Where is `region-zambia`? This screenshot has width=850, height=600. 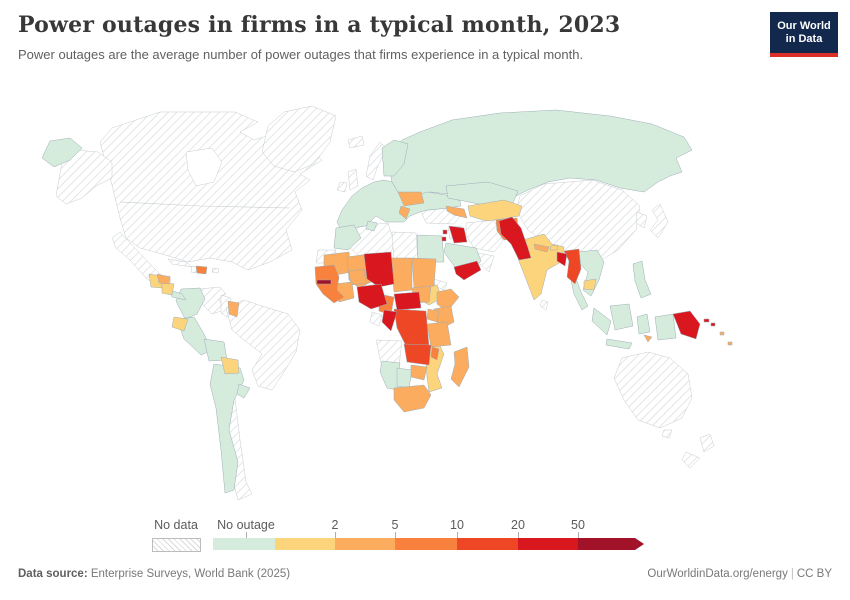
region-zambia is located at coordinates (417, 354).